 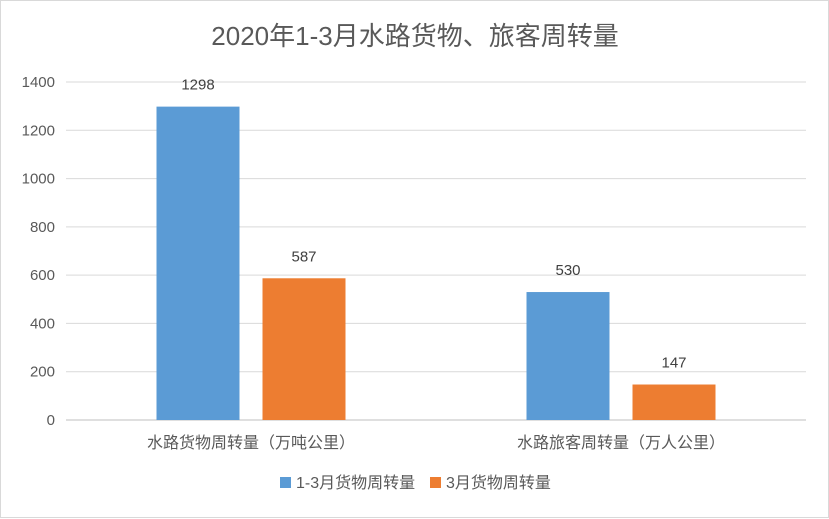 I want to click on y-tick-label: 800, so click(x=42, y=227).